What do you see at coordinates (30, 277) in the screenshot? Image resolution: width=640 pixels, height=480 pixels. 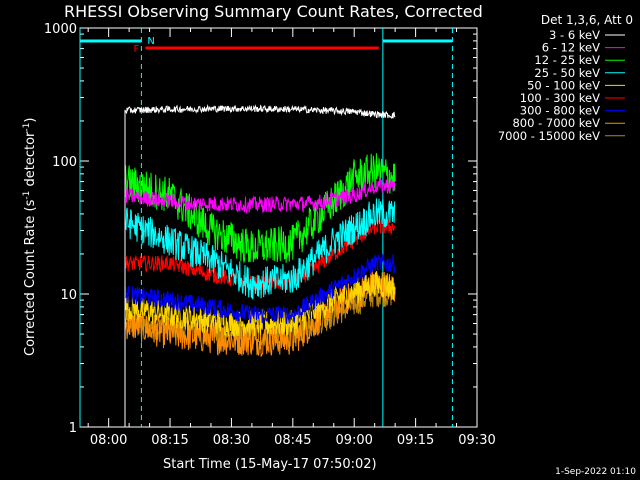 I see `y-axis-label-main: Corrected Count Rate (s` at bounding box center [30, 277].